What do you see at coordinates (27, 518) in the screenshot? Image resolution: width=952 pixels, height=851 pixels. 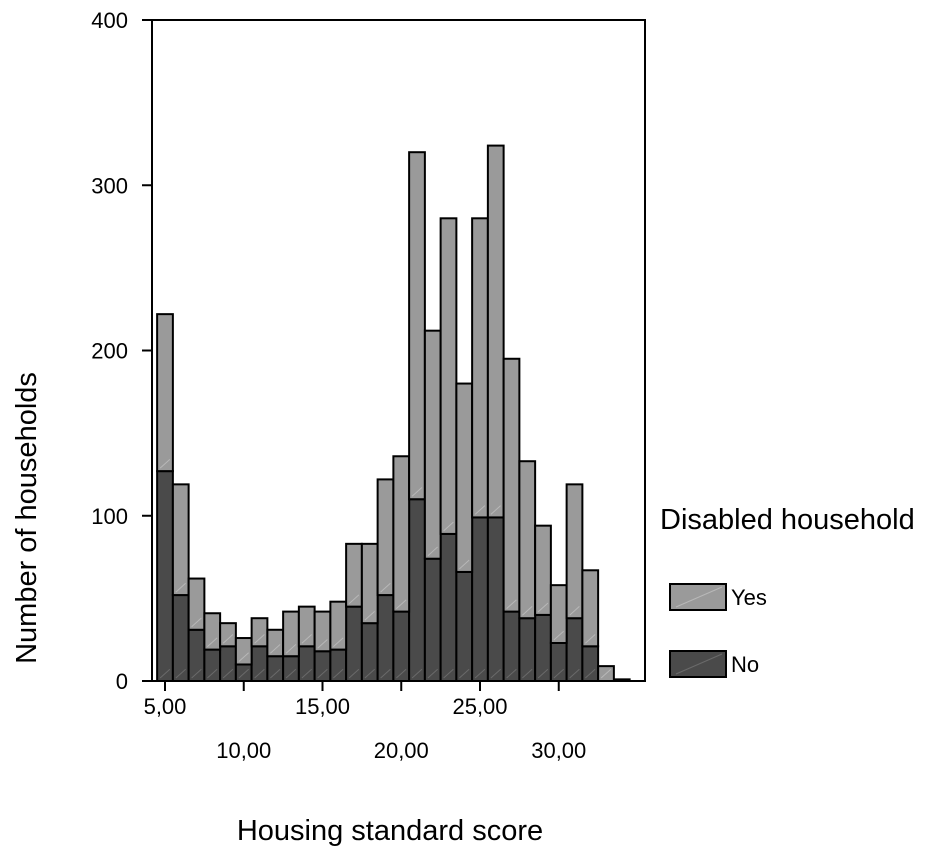 I see `y-axis-title: Number of households` at bounding box center [27, 518].